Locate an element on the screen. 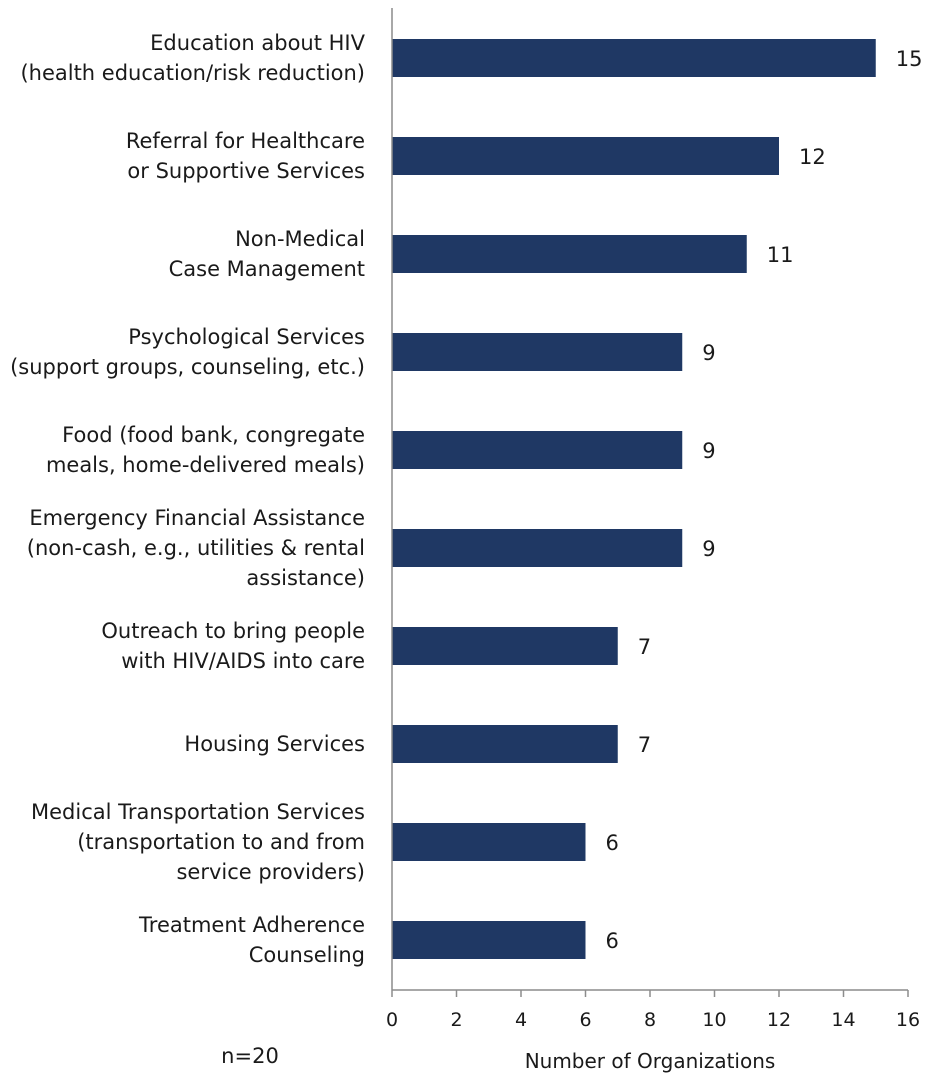  category-label-line: Housing Services is located at coordinates (274, 744).